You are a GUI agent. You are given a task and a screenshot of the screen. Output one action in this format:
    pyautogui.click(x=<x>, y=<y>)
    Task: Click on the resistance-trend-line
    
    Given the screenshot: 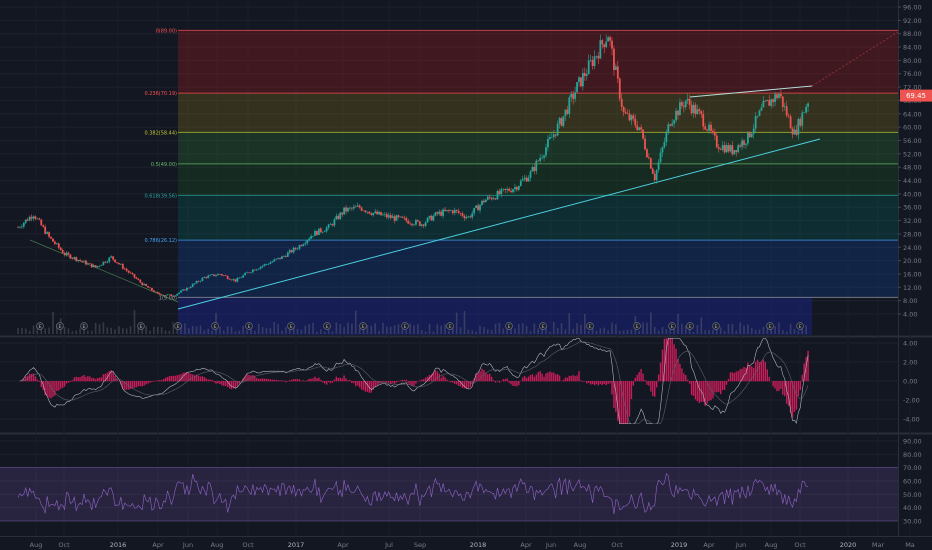 What is the action you would take?
    pyautogui.click(x=751, y=91)
    